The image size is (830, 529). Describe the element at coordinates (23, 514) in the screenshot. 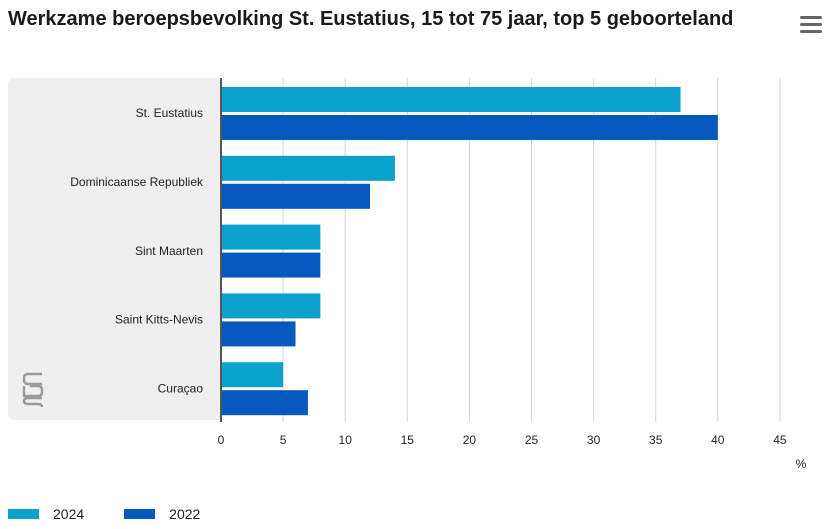

I see `legend-swatch-2024` at that location.